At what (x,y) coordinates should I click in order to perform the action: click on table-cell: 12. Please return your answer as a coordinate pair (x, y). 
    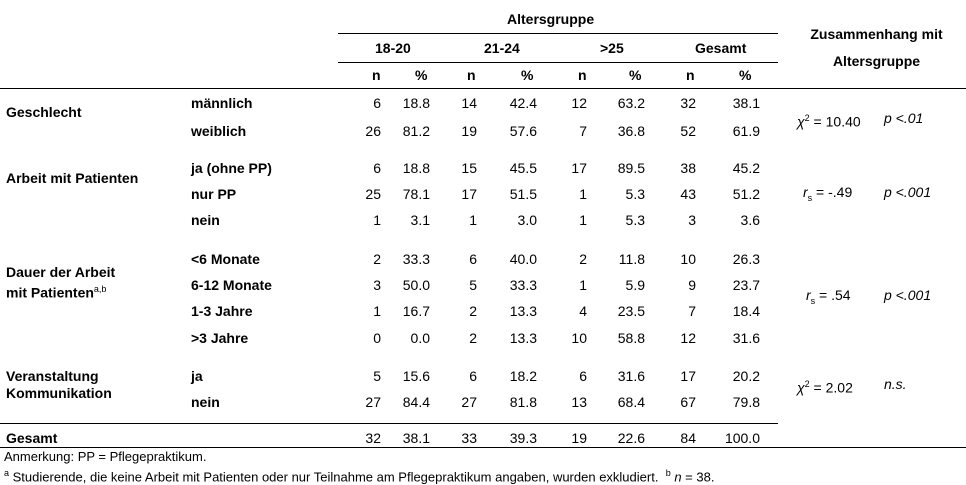
    Looking at the image, I should click on (688, 338).